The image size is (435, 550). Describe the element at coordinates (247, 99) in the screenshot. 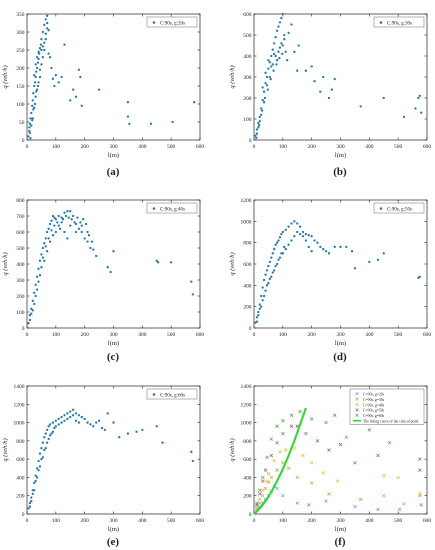

I see `y-tick-label: 200` at that location.